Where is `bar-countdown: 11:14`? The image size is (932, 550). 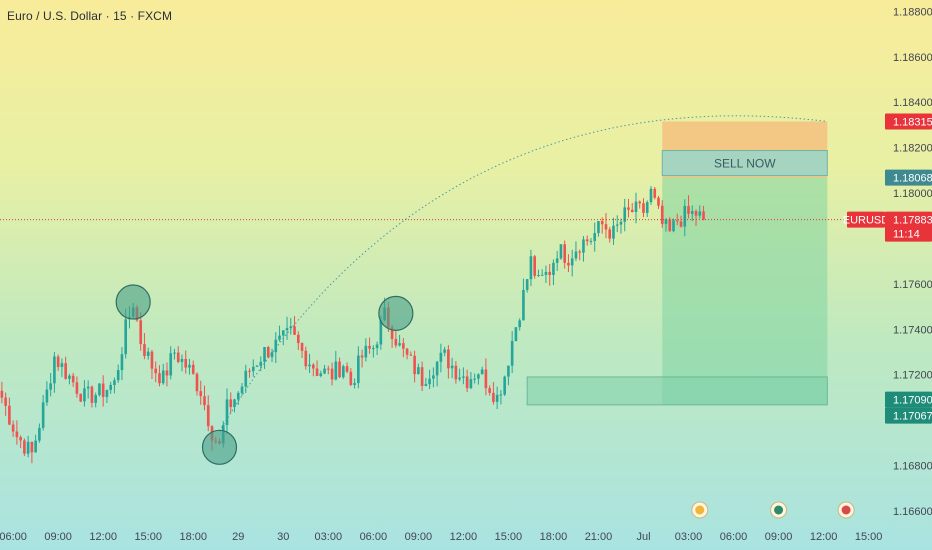
bar-countdown: 11:14 is located at coordinates (906, 235).